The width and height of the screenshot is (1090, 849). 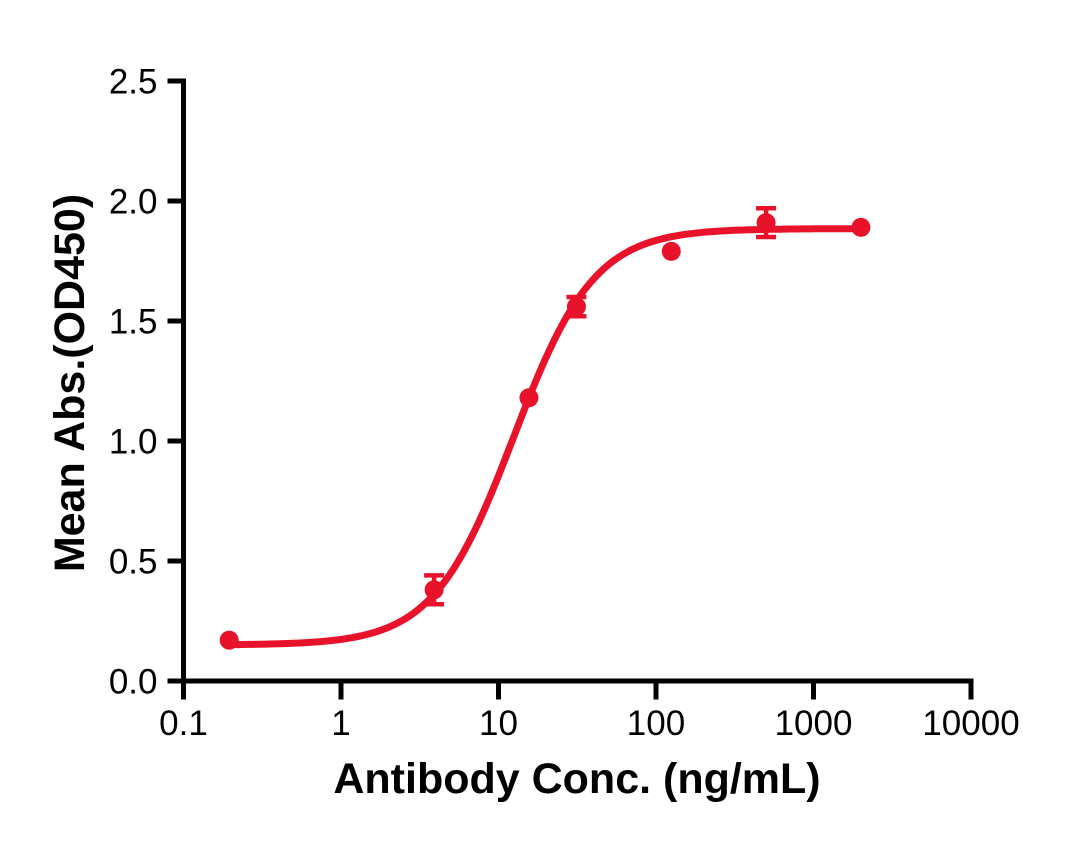 I want to click on y-tick-label: 0.5, so click(x=133, y=562).